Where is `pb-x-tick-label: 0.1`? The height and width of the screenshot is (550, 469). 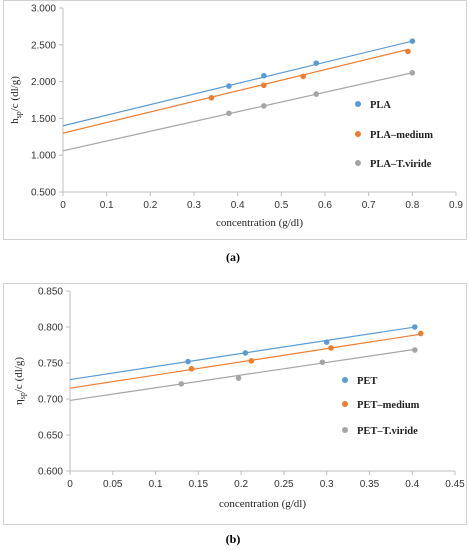
pb-x-tick-label: 0.1 is located at coordinates (156, 484).